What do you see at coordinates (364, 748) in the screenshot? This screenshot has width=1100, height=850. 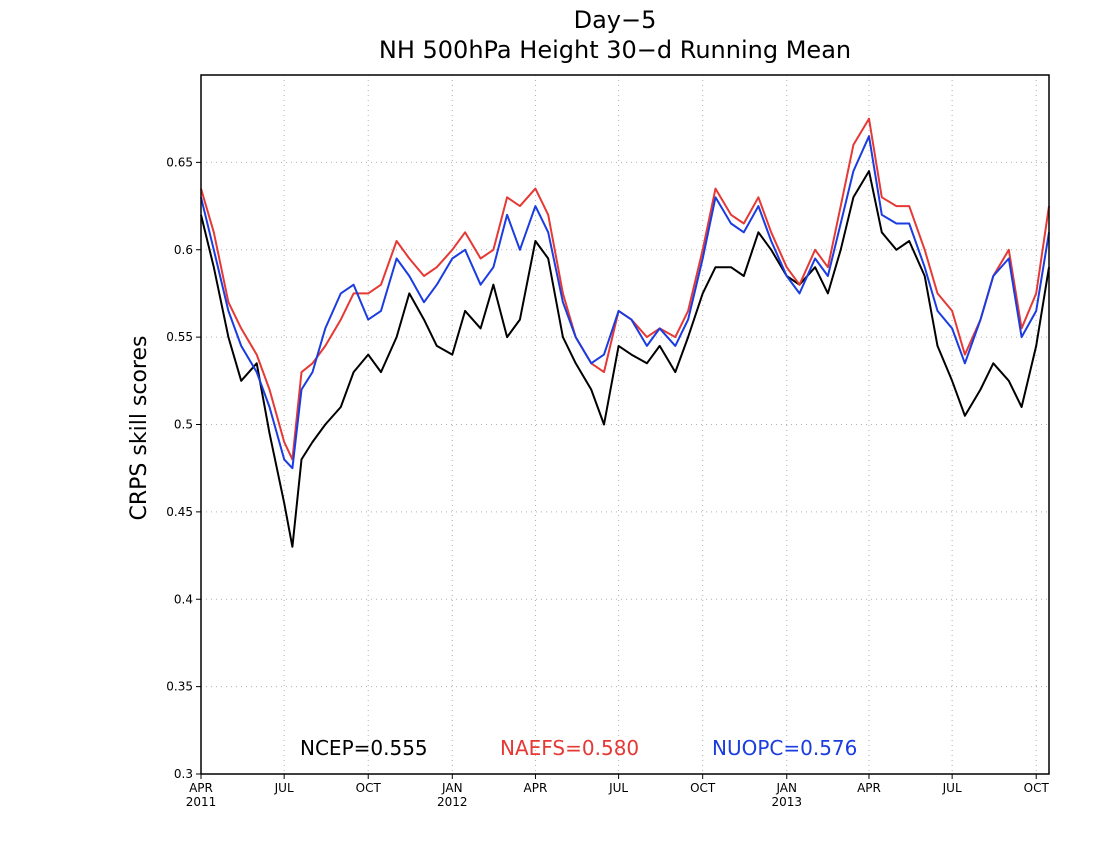 I see `legend-ncep: NCEP=0.555` at bounding box center [364, 748].